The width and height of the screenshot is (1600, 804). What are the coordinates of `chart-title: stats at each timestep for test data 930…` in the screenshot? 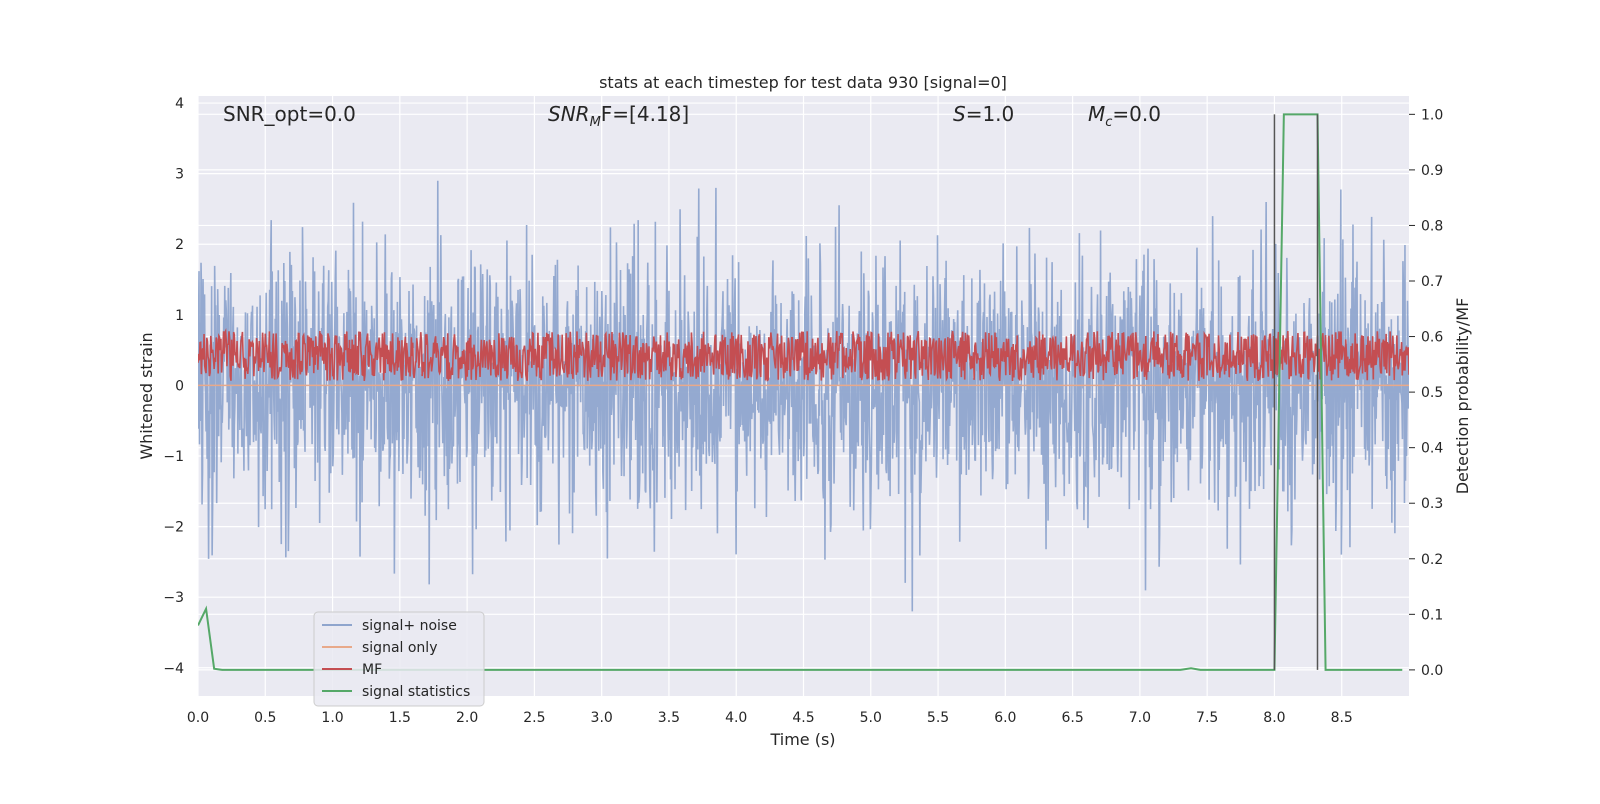 It's located at (803, 82).